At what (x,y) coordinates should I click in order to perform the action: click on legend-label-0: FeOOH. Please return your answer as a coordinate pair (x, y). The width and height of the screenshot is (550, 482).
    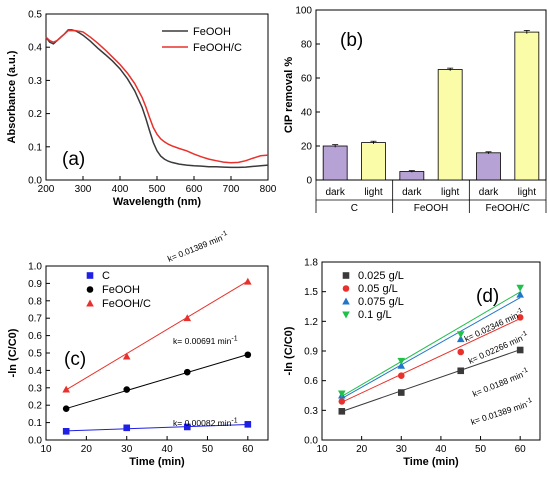
    Looking at the image, I should click on (212, 32).